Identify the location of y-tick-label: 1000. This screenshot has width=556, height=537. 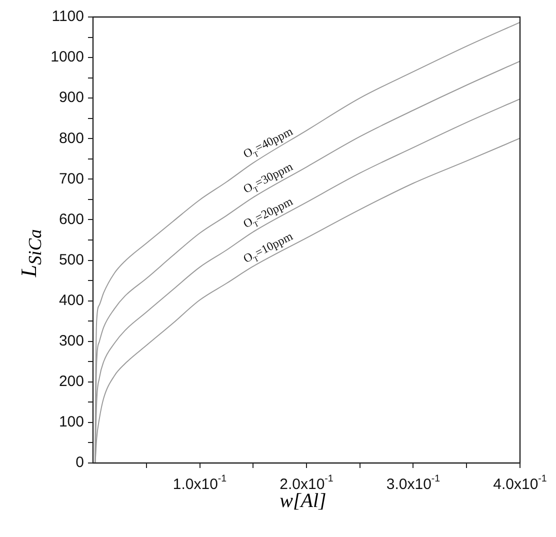
(67, 57).